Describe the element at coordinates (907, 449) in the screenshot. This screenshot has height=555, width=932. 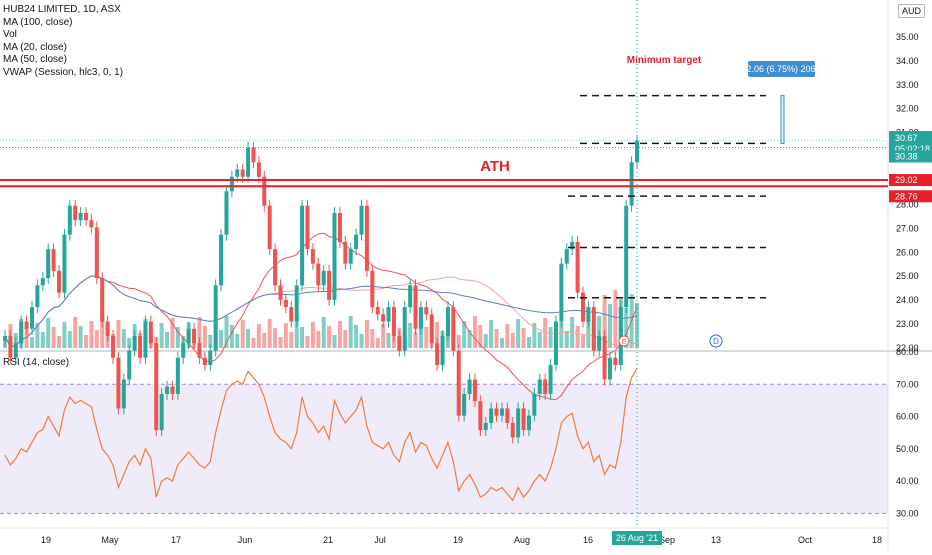
I see `rsi-tick-label: 50.00` at that location.